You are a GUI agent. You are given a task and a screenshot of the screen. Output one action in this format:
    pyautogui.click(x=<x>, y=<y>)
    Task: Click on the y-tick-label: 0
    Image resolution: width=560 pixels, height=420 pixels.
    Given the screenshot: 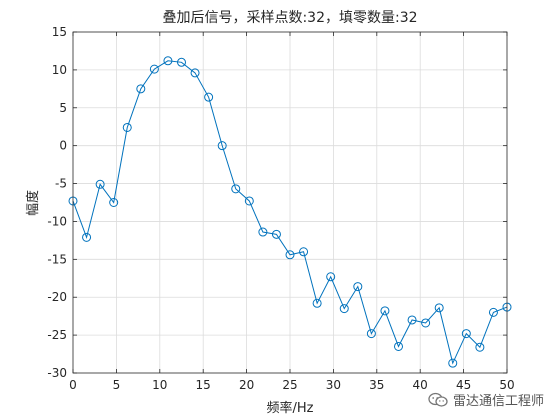 What is the action you would take?
    pyautogui.click(x=63, y=146)
    